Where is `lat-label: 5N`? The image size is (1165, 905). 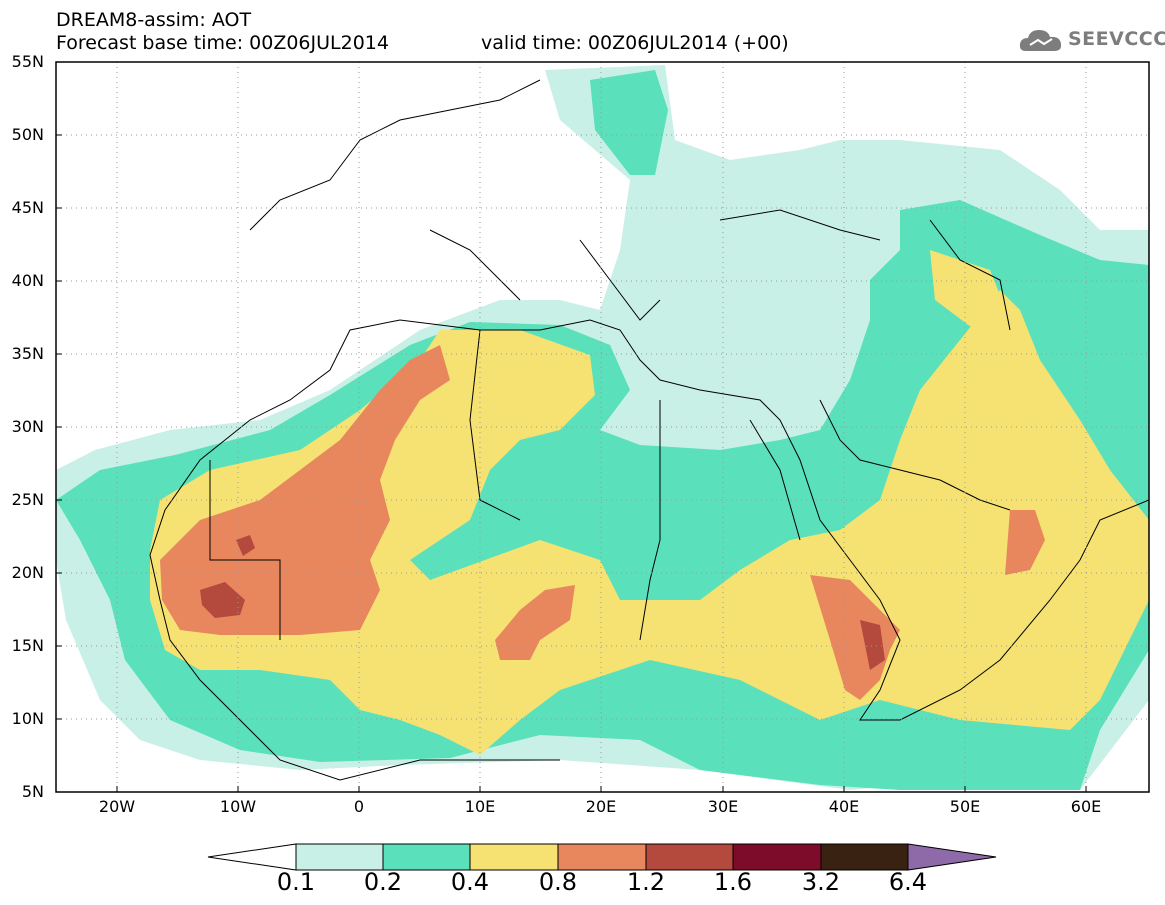 lat-label: 5N is located at coordinates (32, 791).